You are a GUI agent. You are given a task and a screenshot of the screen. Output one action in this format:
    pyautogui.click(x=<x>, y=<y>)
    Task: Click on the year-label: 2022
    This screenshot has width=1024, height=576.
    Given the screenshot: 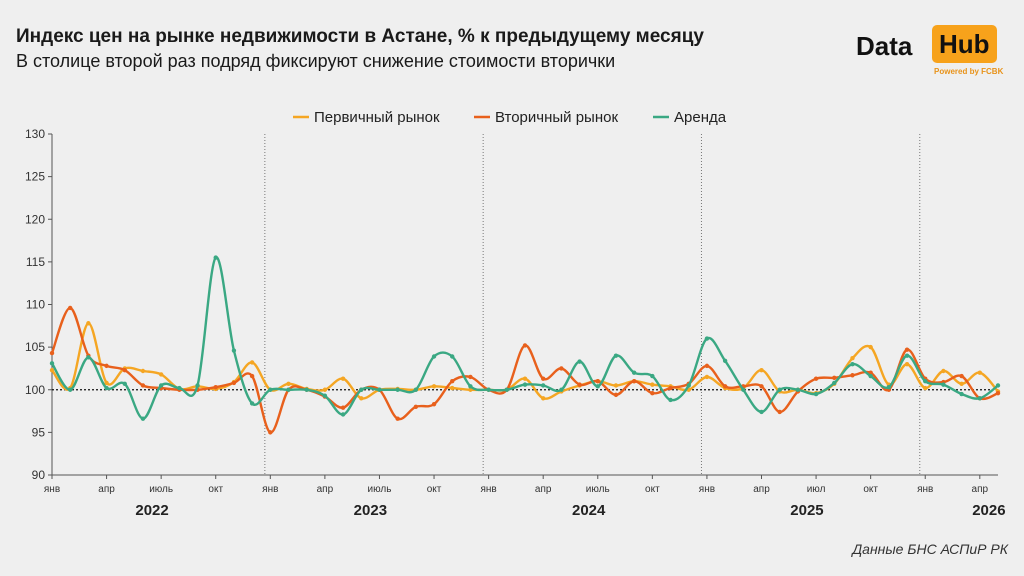 What is the action you would take?
    pyautogui.click(x=151, y=510)
    